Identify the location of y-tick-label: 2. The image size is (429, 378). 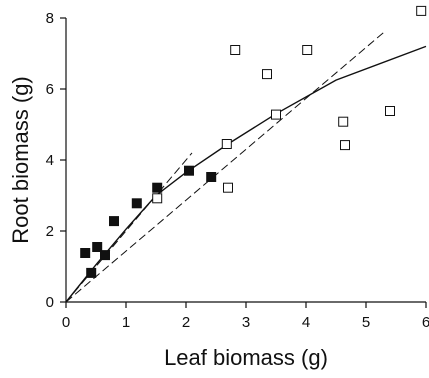
(50, 231).